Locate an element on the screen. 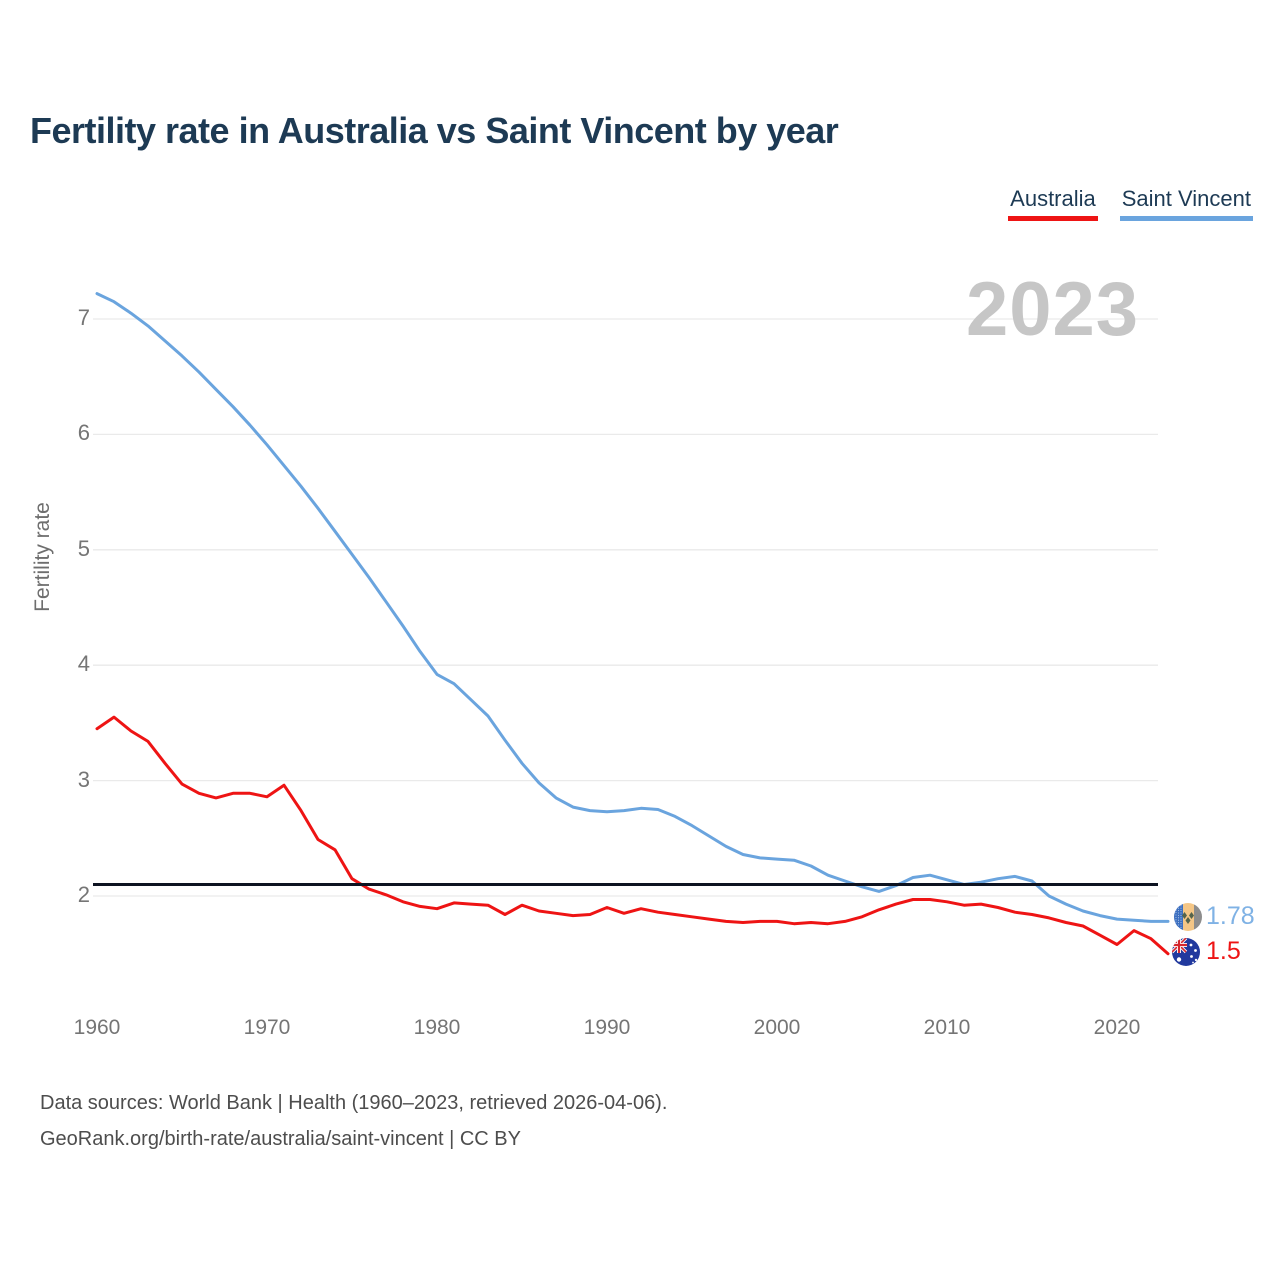  legend-color-bar-saint-vincent is located at coordinates (1186, 218).